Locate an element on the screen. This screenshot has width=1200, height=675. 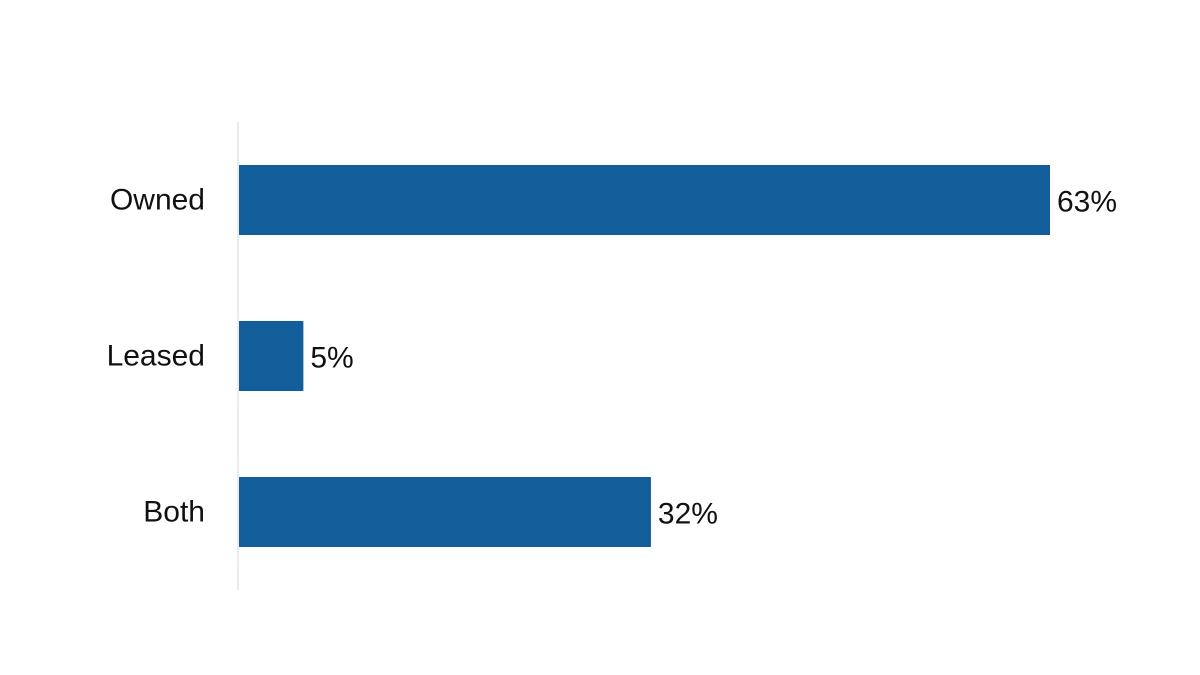
value-label-leased: 5% is located at coordinates (331, 358).